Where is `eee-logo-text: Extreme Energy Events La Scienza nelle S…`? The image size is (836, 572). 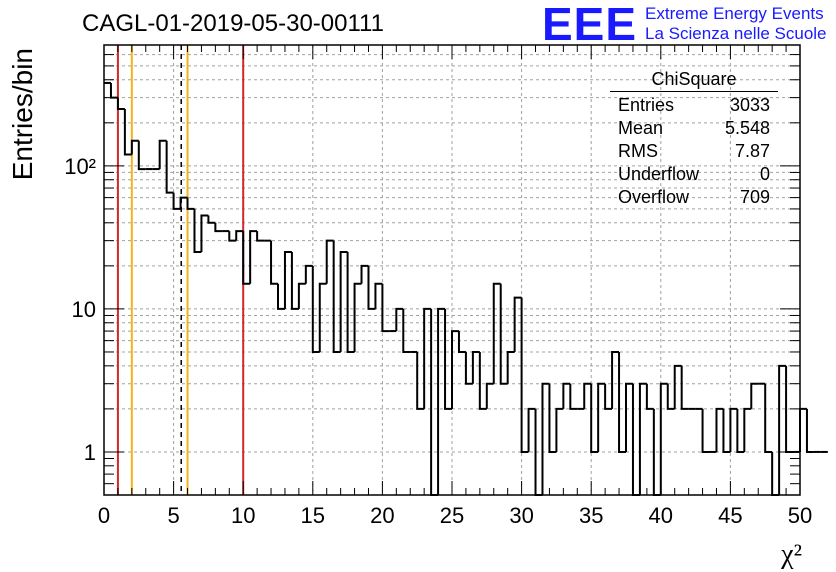 eee-logo-text: Extreme Energy Events La Scienza nelle S… is located at coordinates (735, 24).